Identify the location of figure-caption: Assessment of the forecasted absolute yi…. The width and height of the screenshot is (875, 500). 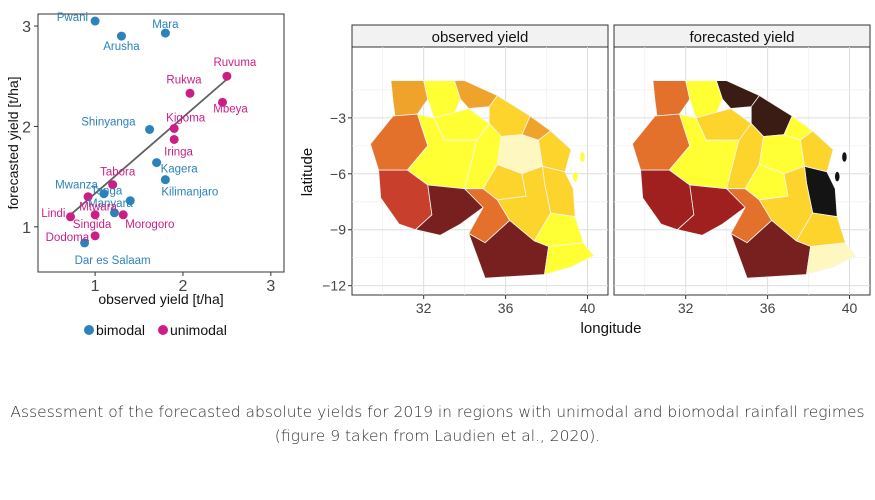
(437, 424).